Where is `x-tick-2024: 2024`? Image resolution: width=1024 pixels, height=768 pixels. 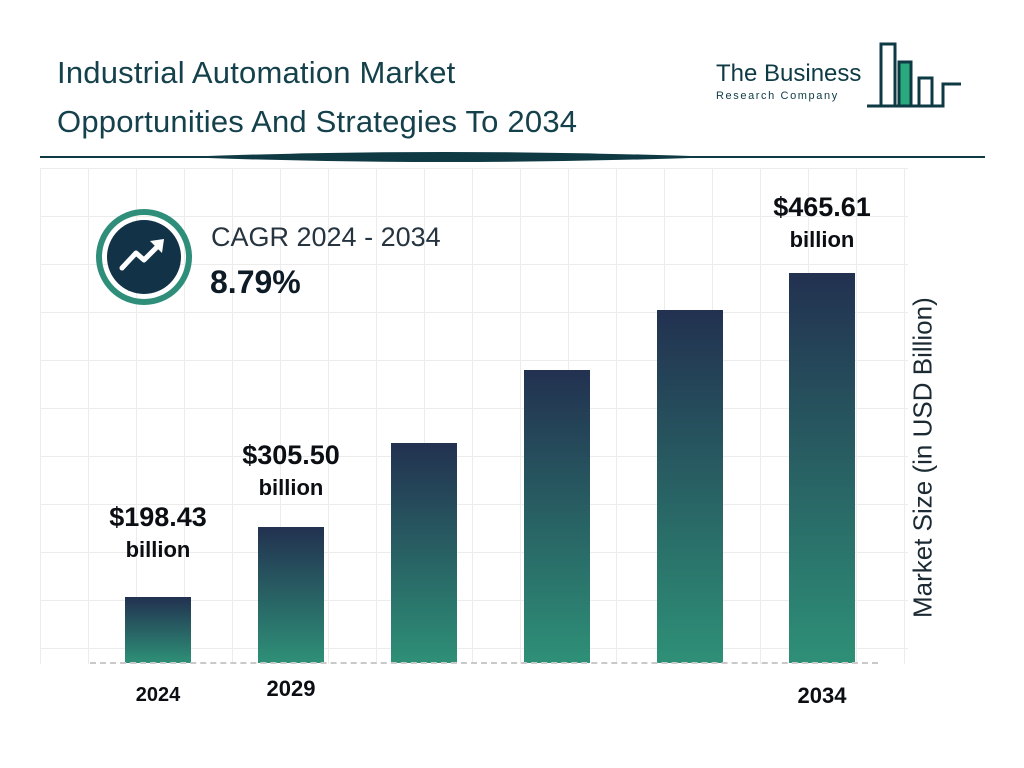
x-tick-2024: 2024 is located at coordinates (158, 695).